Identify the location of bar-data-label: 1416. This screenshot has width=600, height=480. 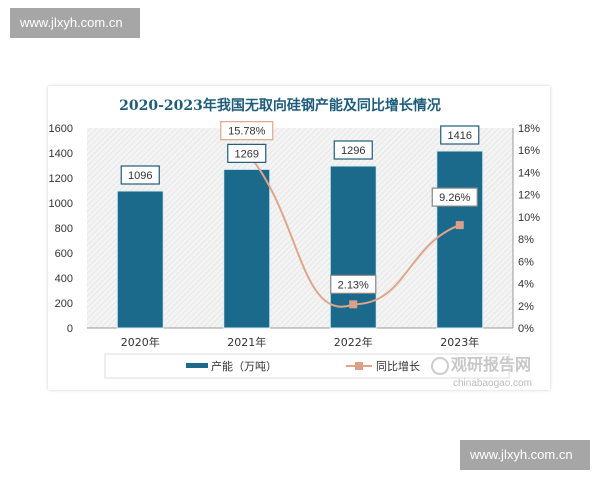
(460, 136).